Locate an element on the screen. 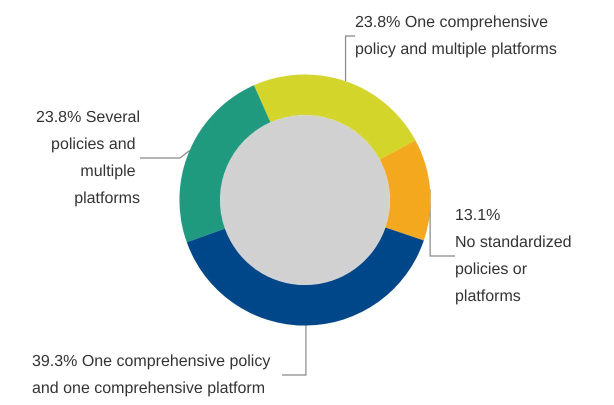 This screenshot has height=405, width=614. data-label: 13.1% is located at coordinates (477, 215).